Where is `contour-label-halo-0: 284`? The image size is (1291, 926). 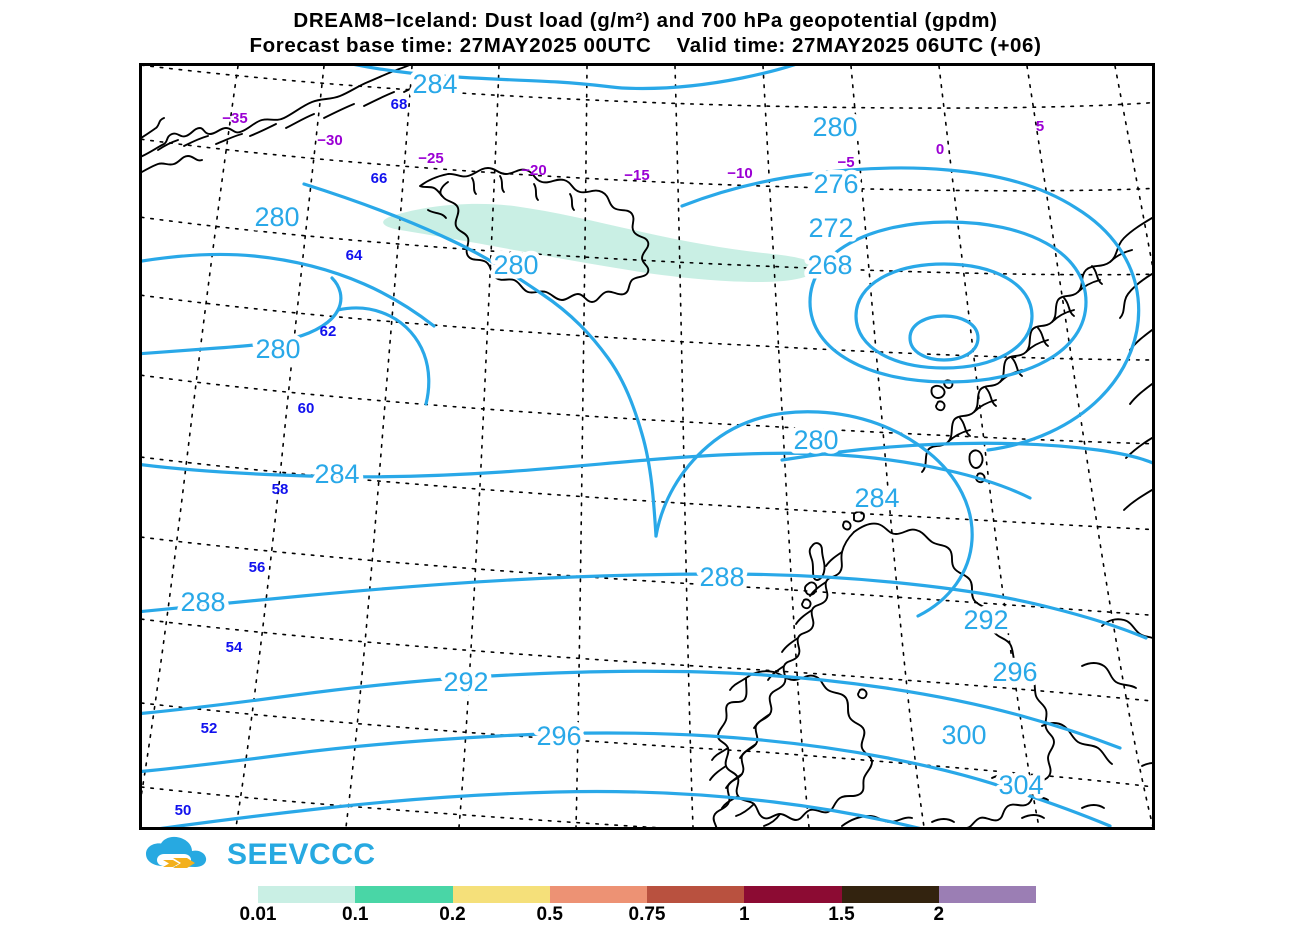
contour-label-halo-0: 284 is located at coordinates (434, 84).